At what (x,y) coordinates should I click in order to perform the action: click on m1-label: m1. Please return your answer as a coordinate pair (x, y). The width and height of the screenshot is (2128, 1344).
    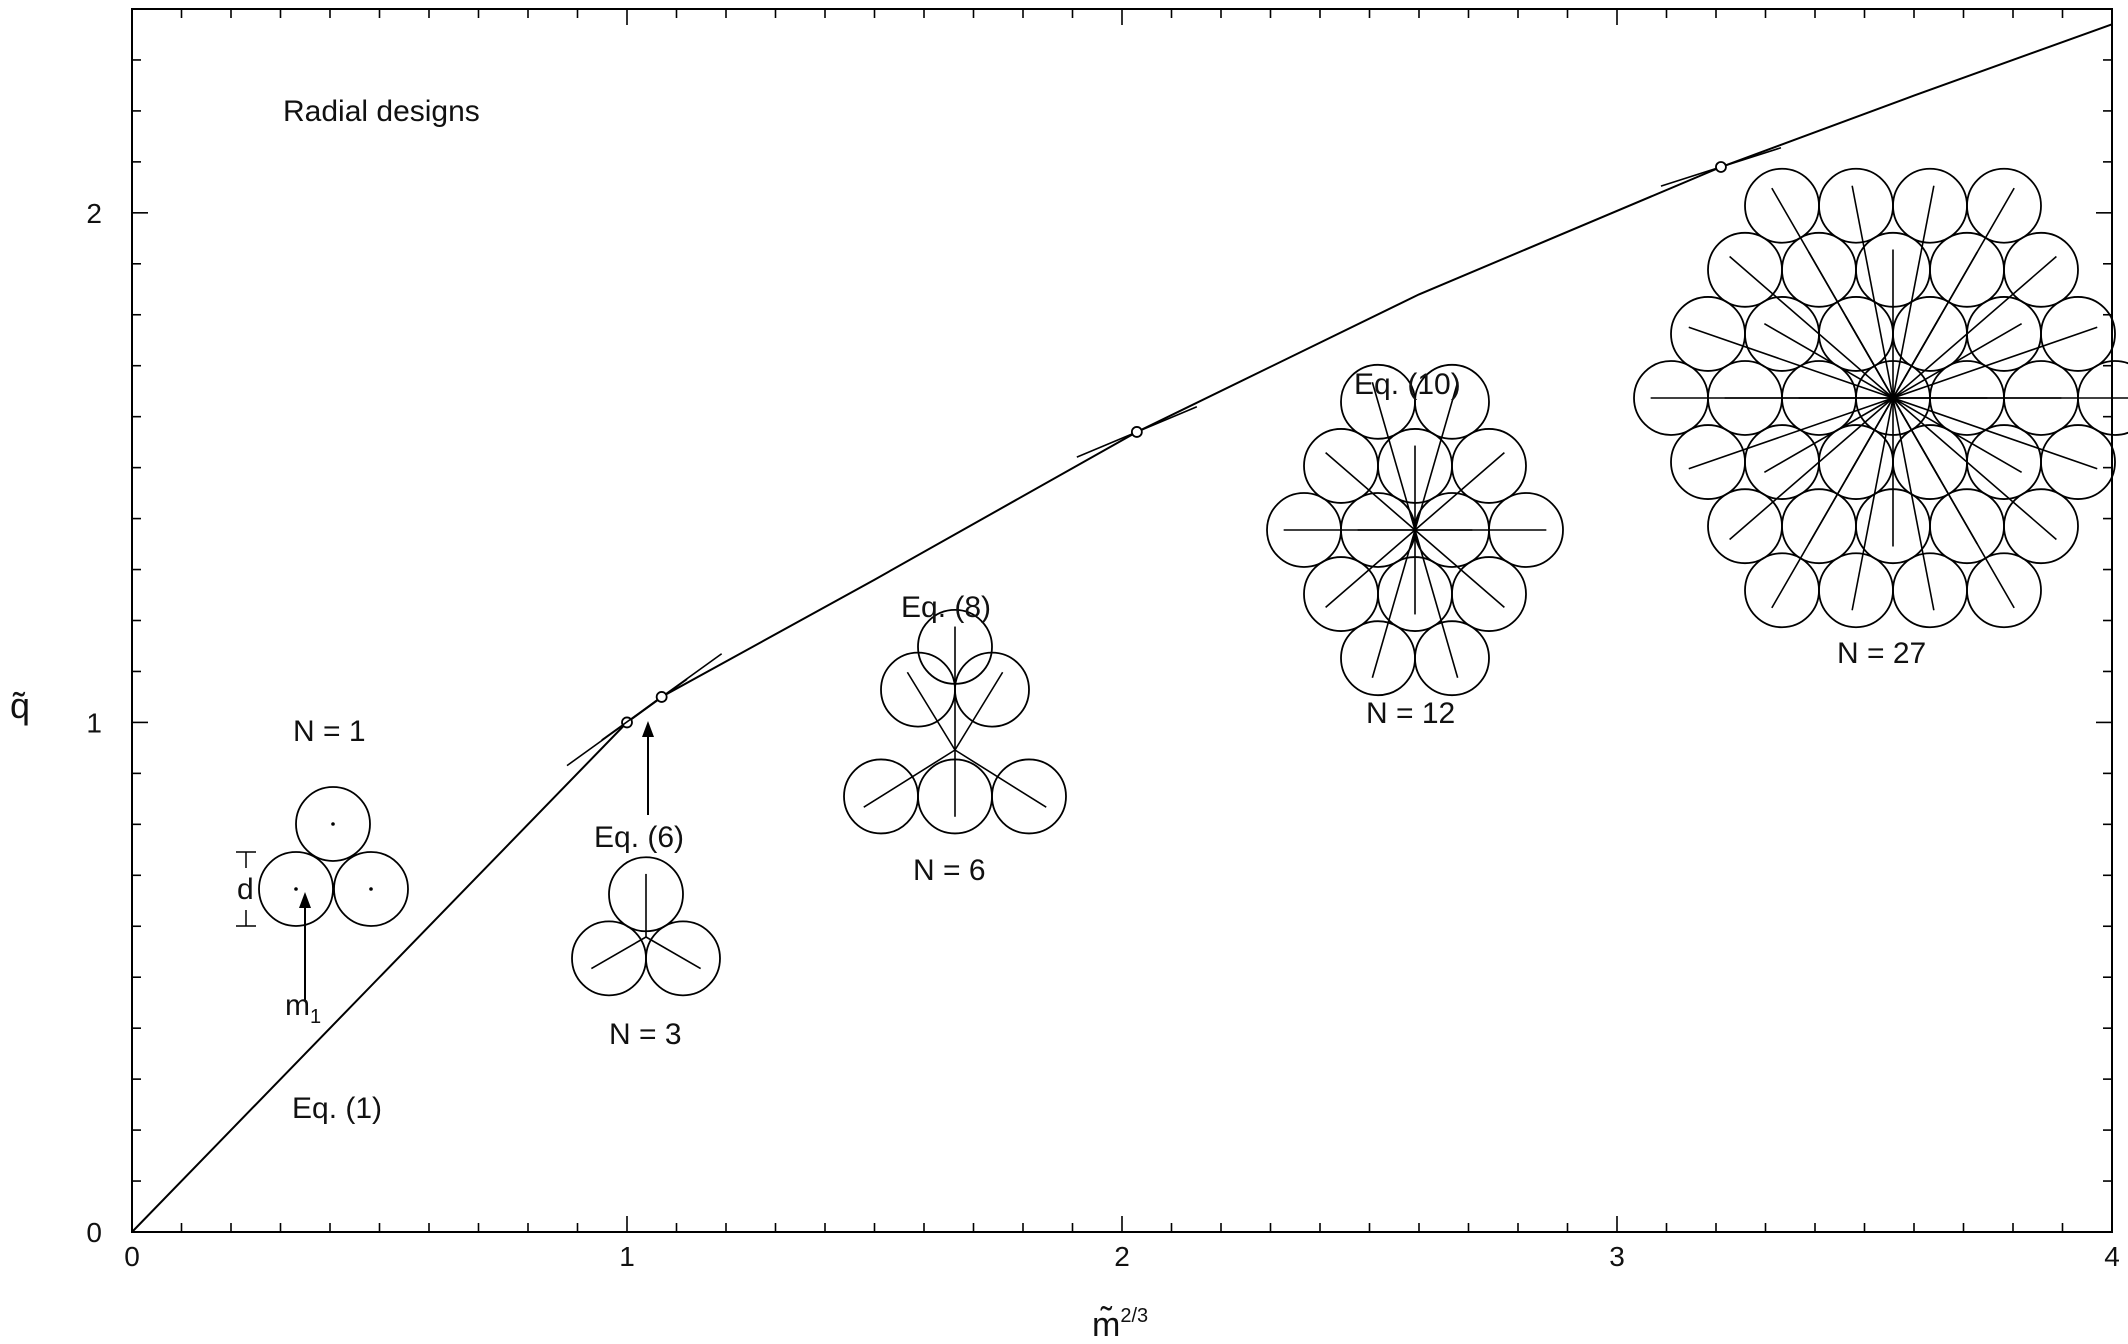
    Looking at the image, I should click on (303, 1008).